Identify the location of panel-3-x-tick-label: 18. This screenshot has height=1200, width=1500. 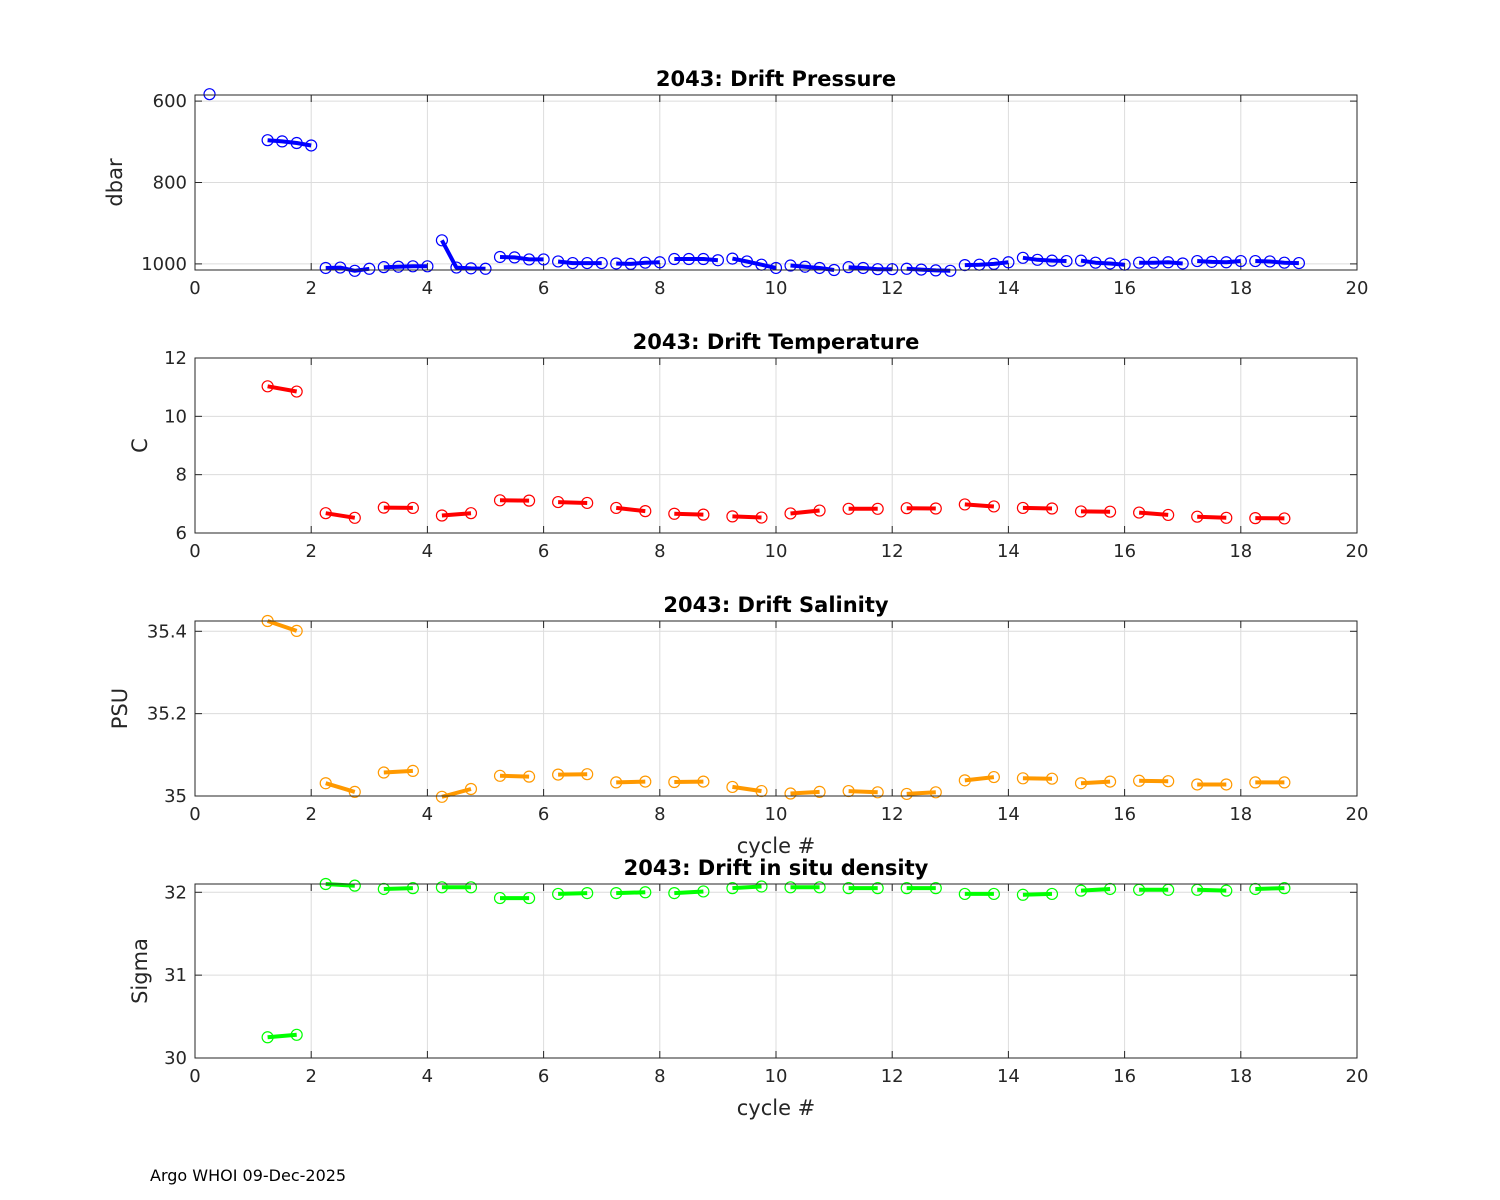
(1240, 814).